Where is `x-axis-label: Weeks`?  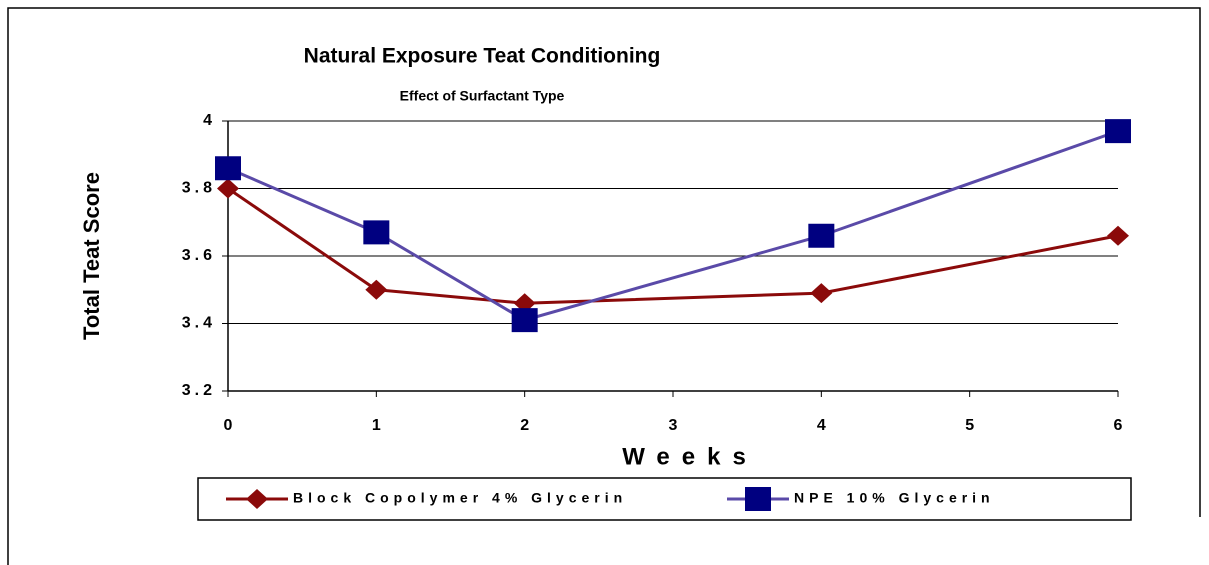 x-axis-label: Weeks is located at coordinates (690, 456).